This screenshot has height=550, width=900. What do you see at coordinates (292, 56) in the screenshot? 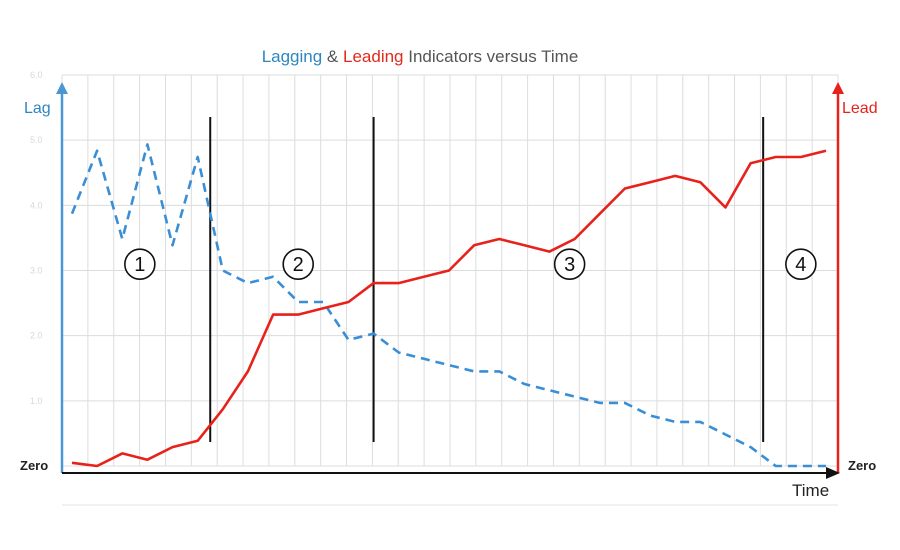
I see `title-part: Lagging` at bounding box center [292, 56].